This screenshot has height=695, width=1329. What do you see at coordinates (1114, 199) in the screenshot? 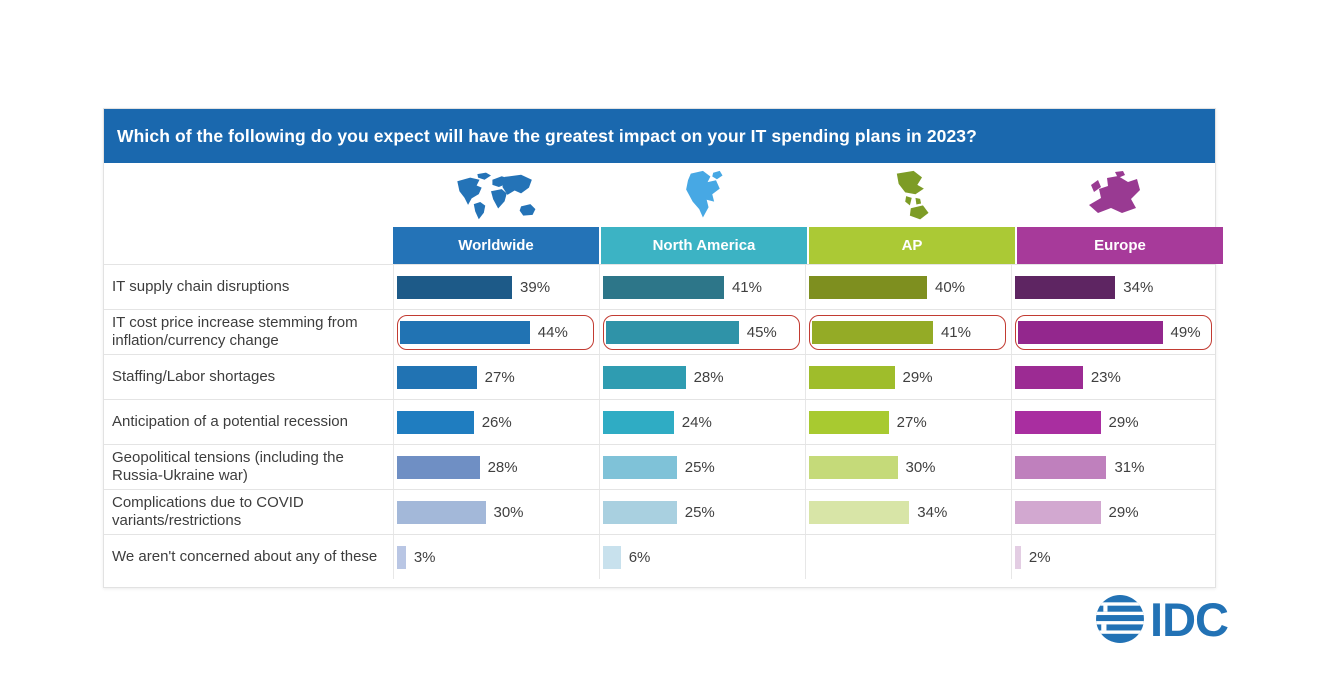
I see `europe-map-icon` at bounding box center [1114, 199].